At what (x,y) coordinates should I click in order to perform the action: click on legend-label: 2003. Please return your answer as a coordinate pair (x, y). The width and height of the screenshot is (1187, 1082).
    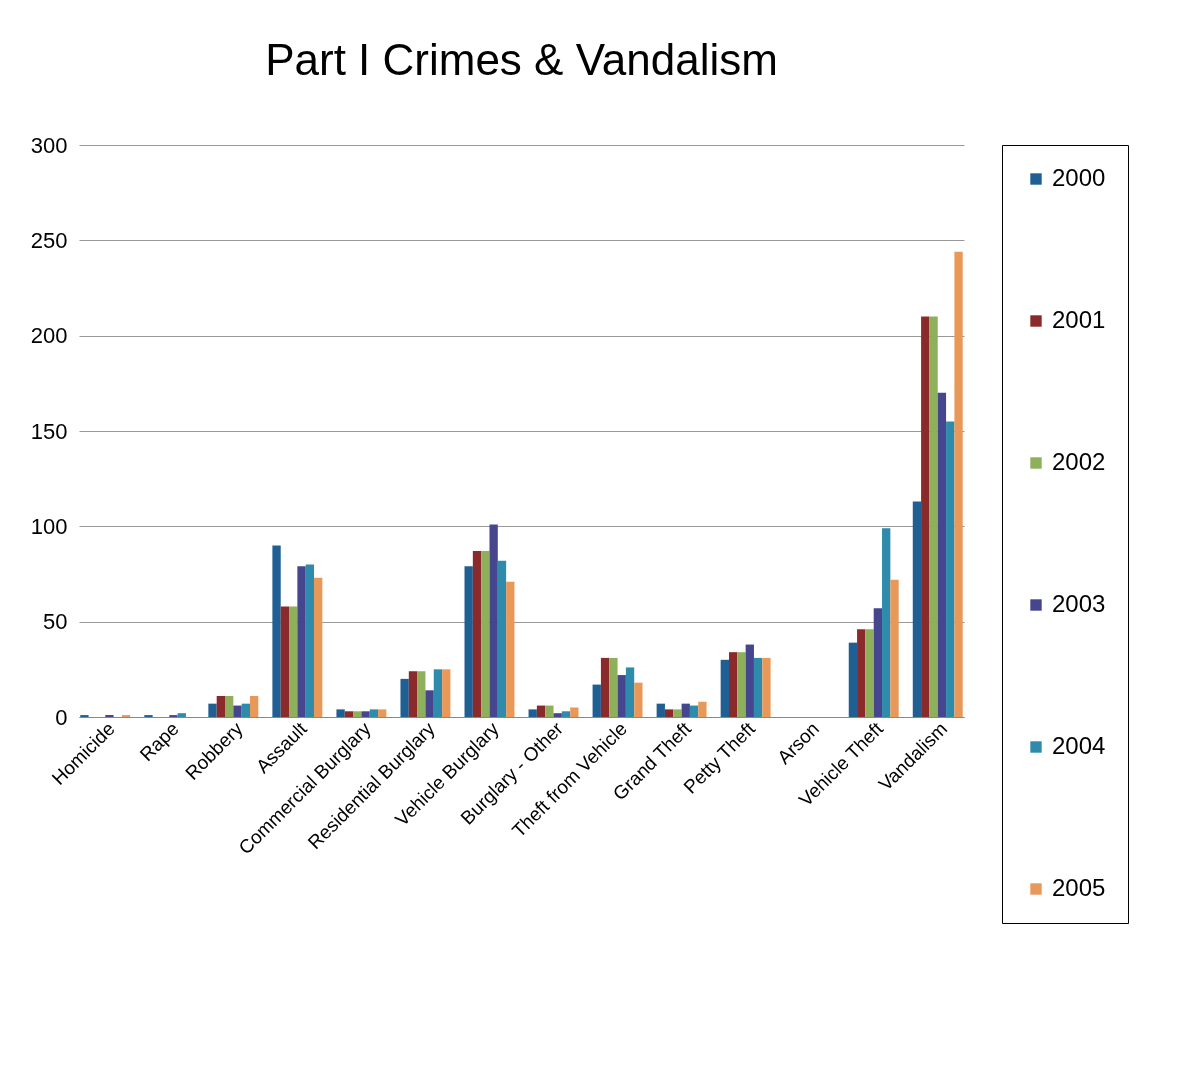
    Looking at the image, I should click on (1079, 603).